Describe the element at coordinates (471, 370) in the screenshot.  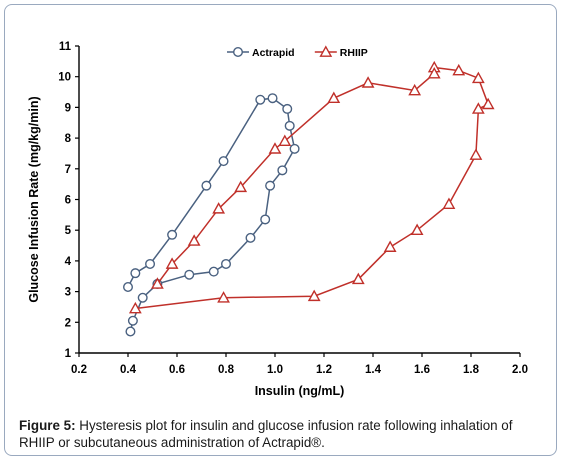
I see `x-tick-label: 1.8` at that location.